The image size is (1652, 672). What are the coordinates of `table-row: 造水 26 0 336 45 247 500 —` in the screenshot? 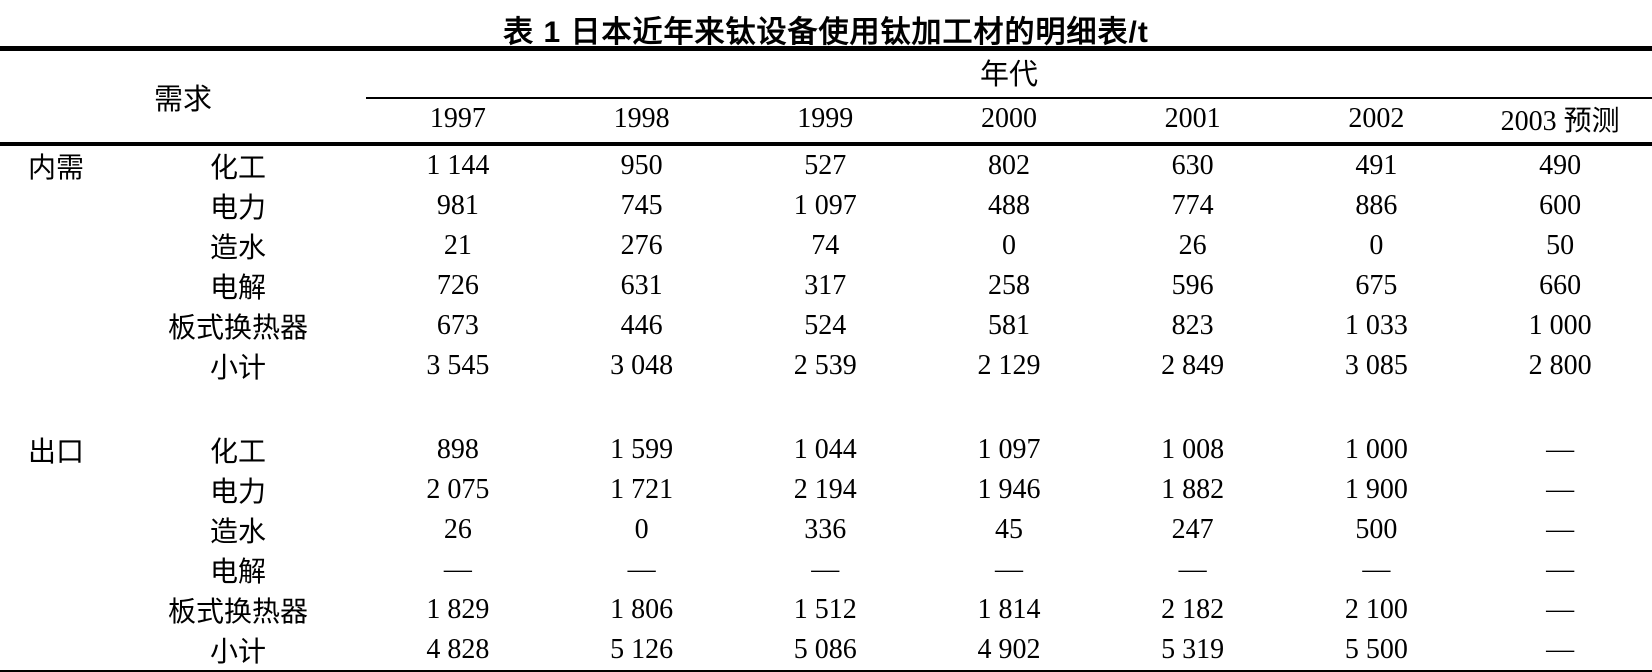 It's located at (826, 530).